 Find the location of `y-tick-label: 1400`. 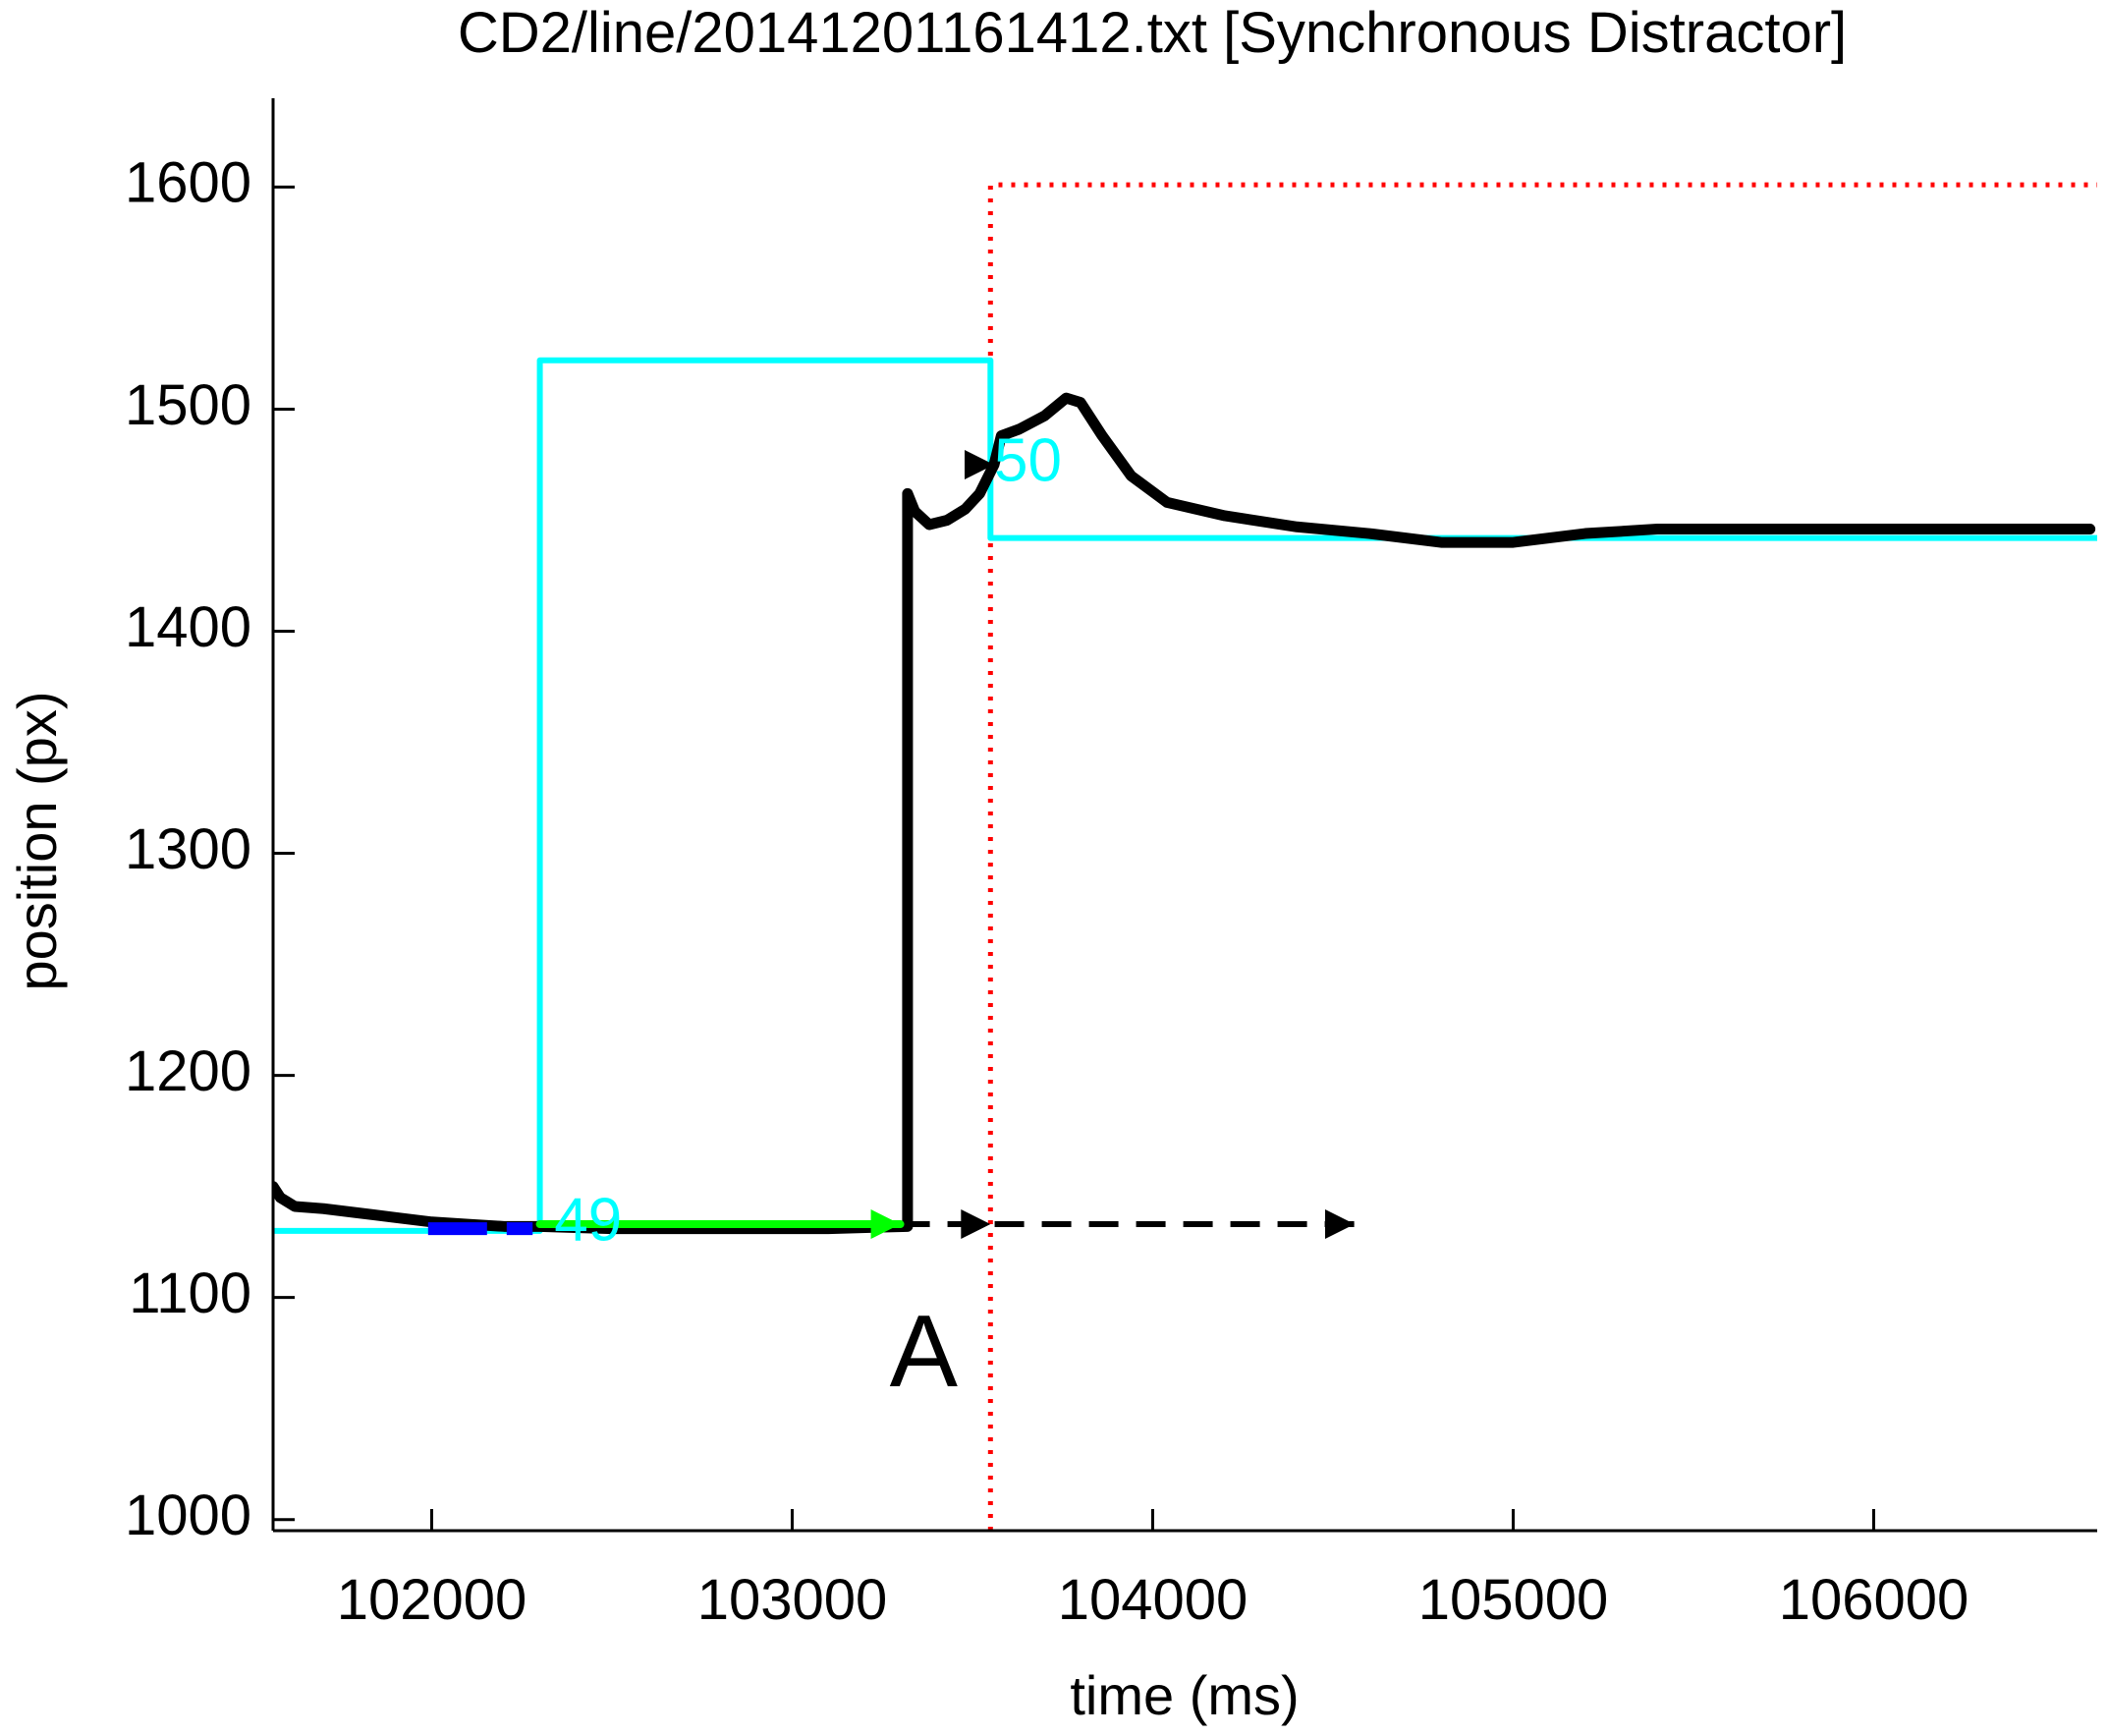

y-tick-label: 1400 is located at coordinates (188, 627).